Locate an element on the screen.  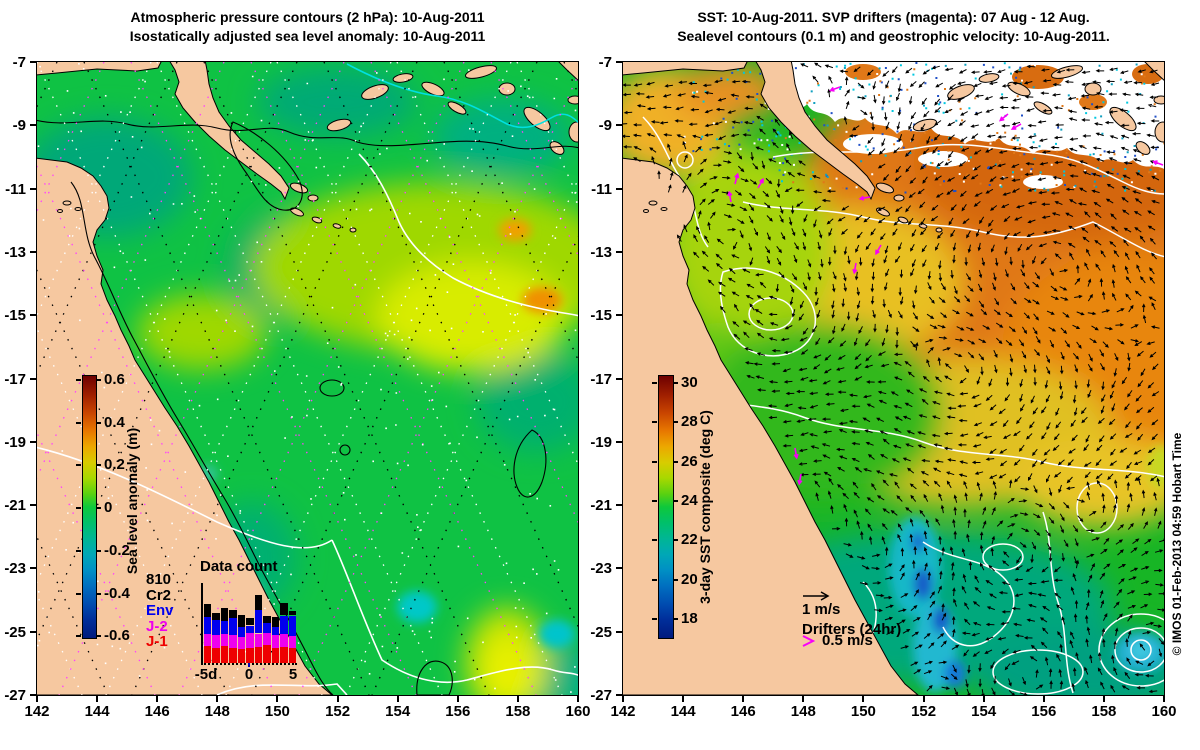
x-axis-tick-label: 144 is located at coordinates (683, 711).